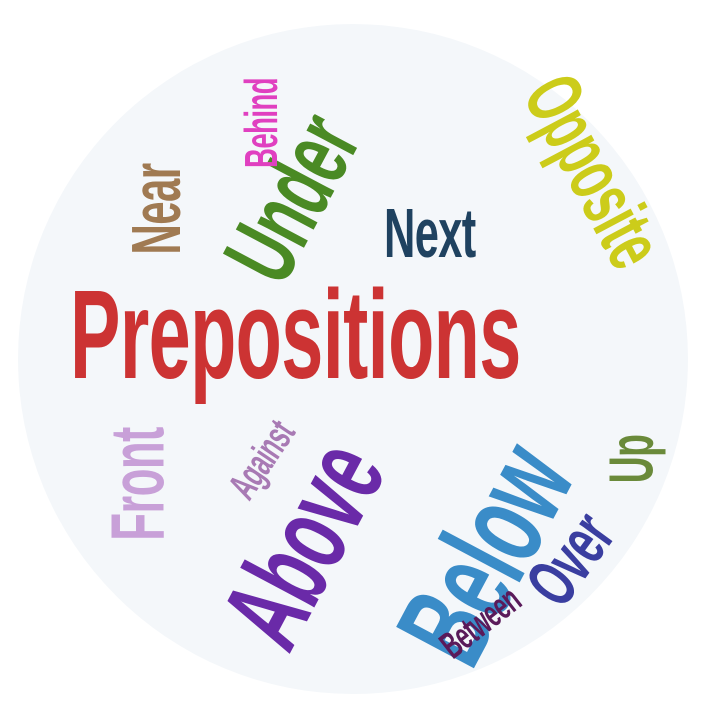 The height and width of the screenshot is (707, 707). I want to click on word-near: Near, so click(155, 209).